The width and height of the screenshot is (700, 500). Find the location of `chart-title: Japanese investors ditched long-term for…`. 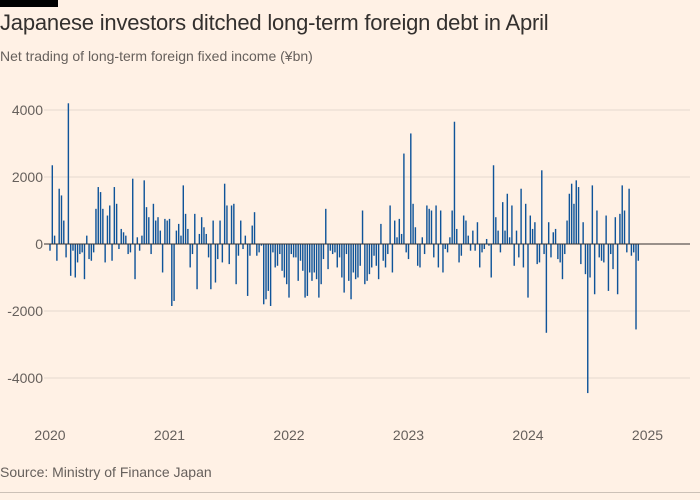

chart-title: Japanese investors ditched long-term for… is located at coordinates (274, 22).